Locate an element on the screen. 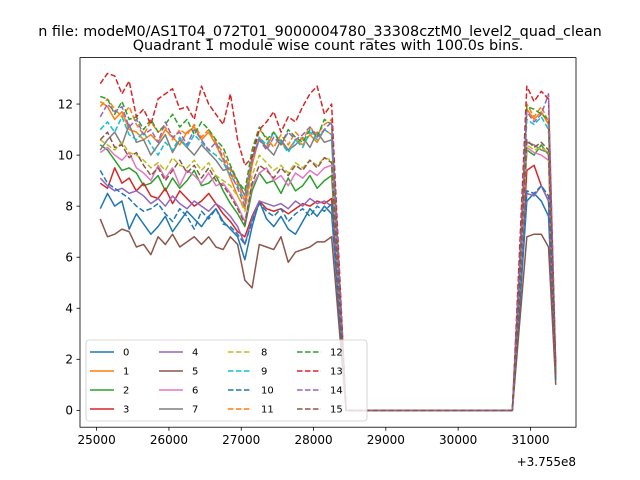  x-tick-label: 30000 is located at coordinates (458, 440).